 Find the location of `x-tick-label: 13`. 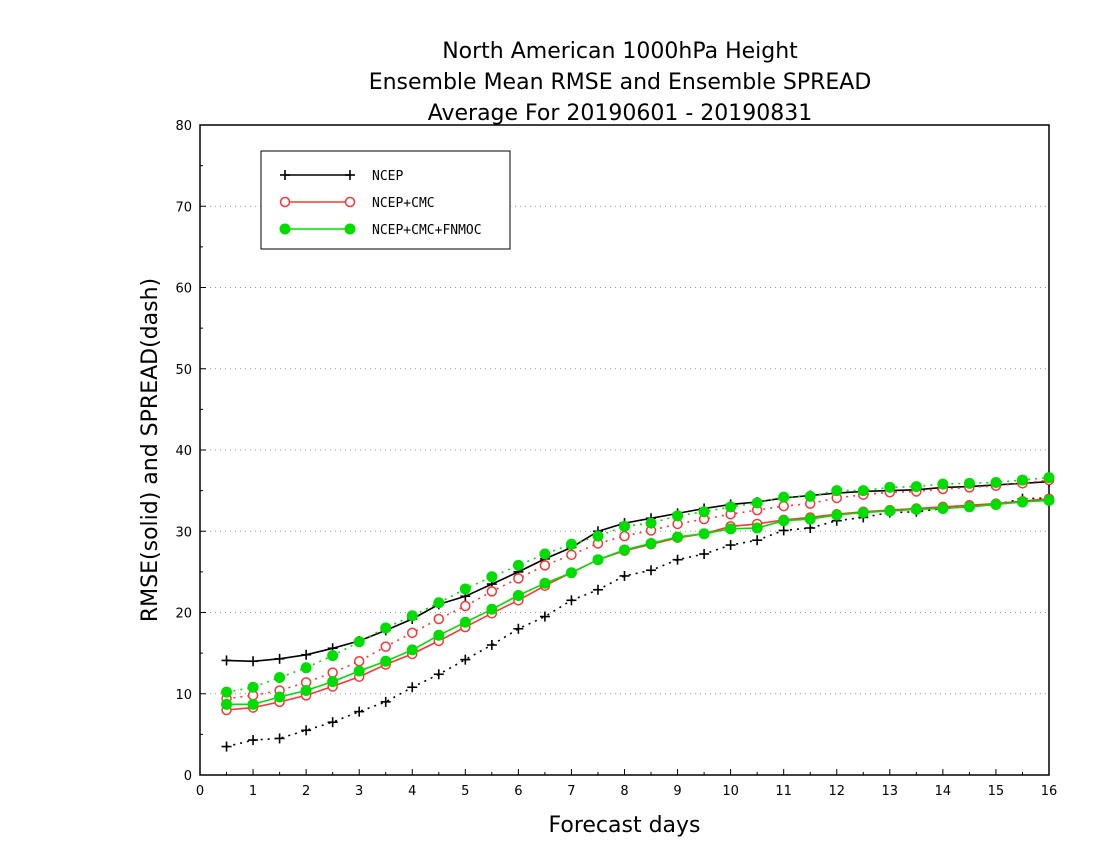

x-tick-label: 13 is located at coordinates (890, 791).